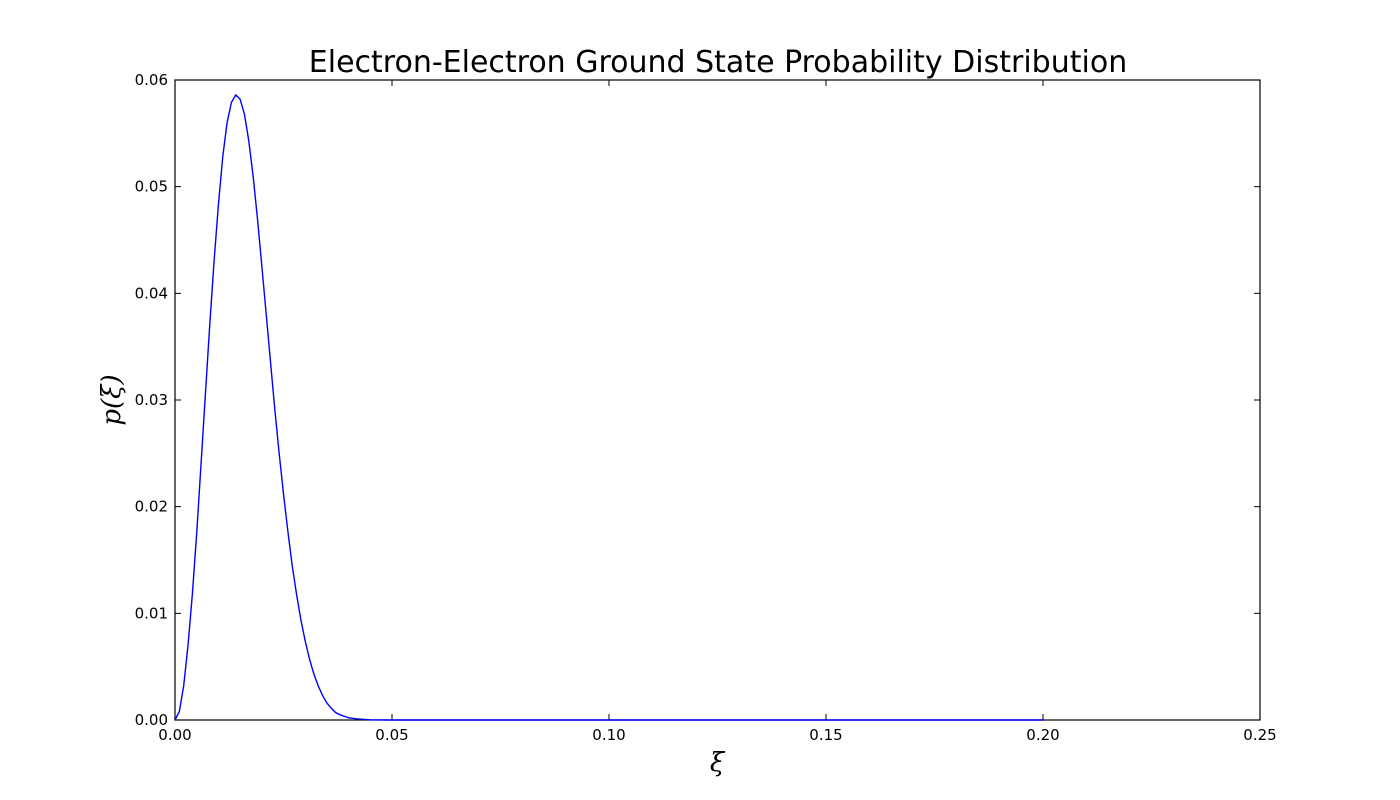  What do you see at coordinates (1042, 735) in the screenshot?
I see `x-tick-label: 0.20` at bounding box center [1042, 735].